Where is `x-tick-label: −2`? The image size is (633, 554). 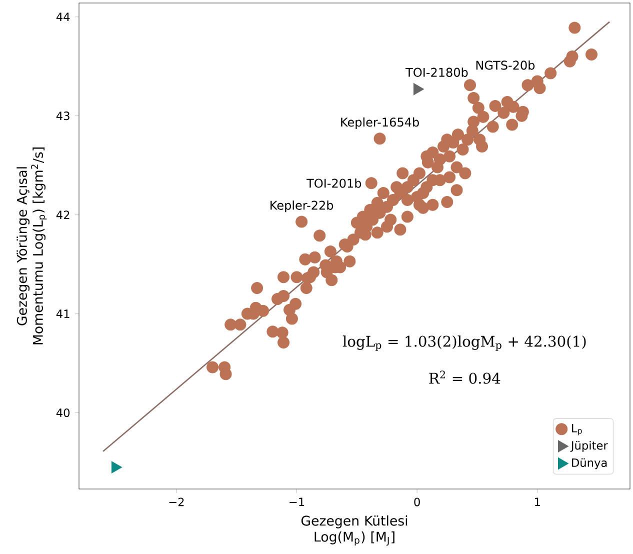 x-tick-label: −2 is located at coordinates (176, 502).